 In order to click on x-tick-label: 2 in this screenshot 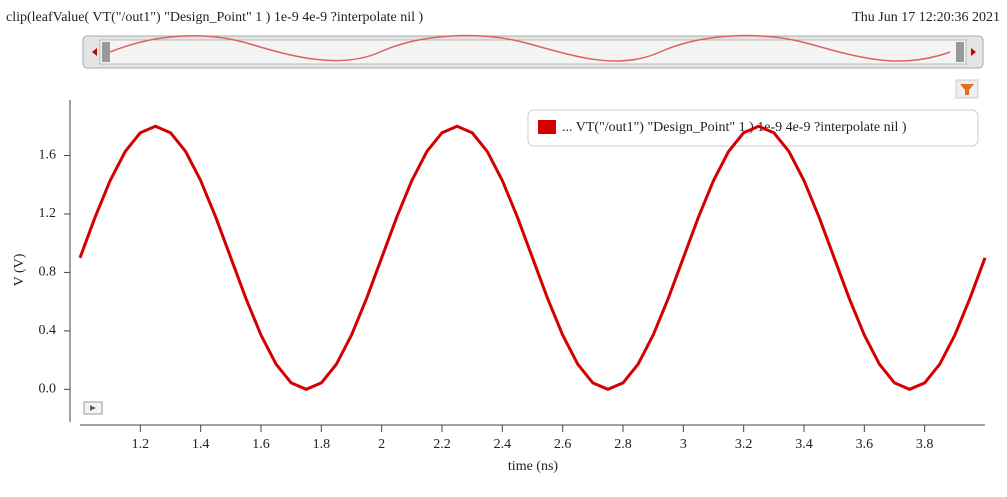, I will do `click(381, 444)`.